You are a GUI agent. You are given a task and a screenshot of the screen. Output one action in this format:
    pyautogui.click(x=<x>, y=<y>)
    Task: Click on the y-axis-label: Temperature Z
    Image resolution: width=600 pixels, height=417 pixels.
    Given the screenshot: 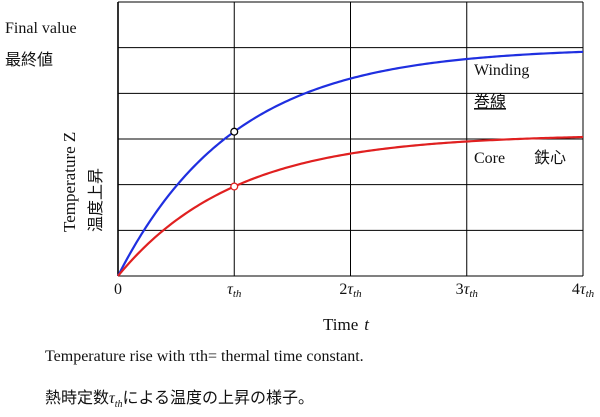 What is the action you would take?
    pyautogui.click(x=69, y=182)
    